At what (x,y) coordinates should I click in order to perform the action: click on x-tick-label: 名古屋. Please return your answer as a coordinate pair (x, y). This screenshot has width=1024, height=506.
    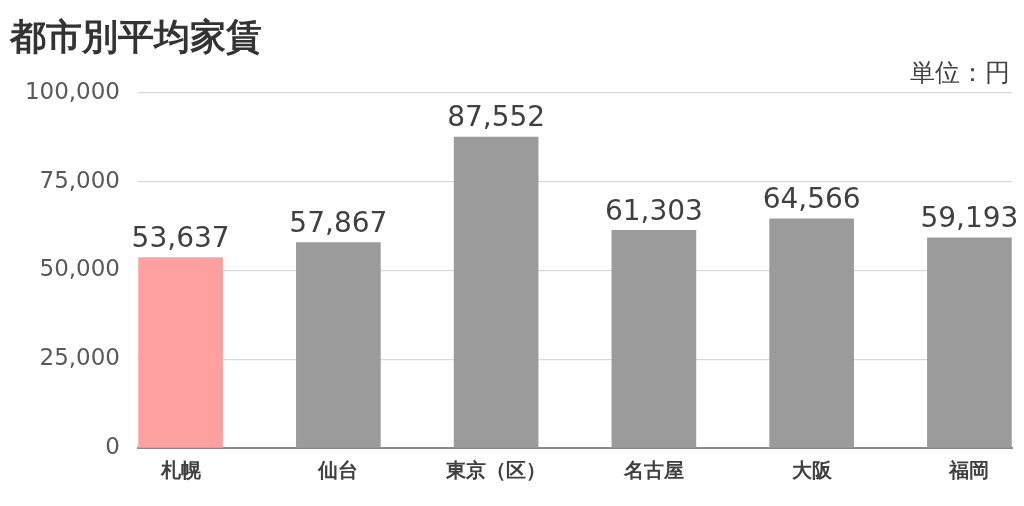
    Looking at the image, I should click on (653, 470).